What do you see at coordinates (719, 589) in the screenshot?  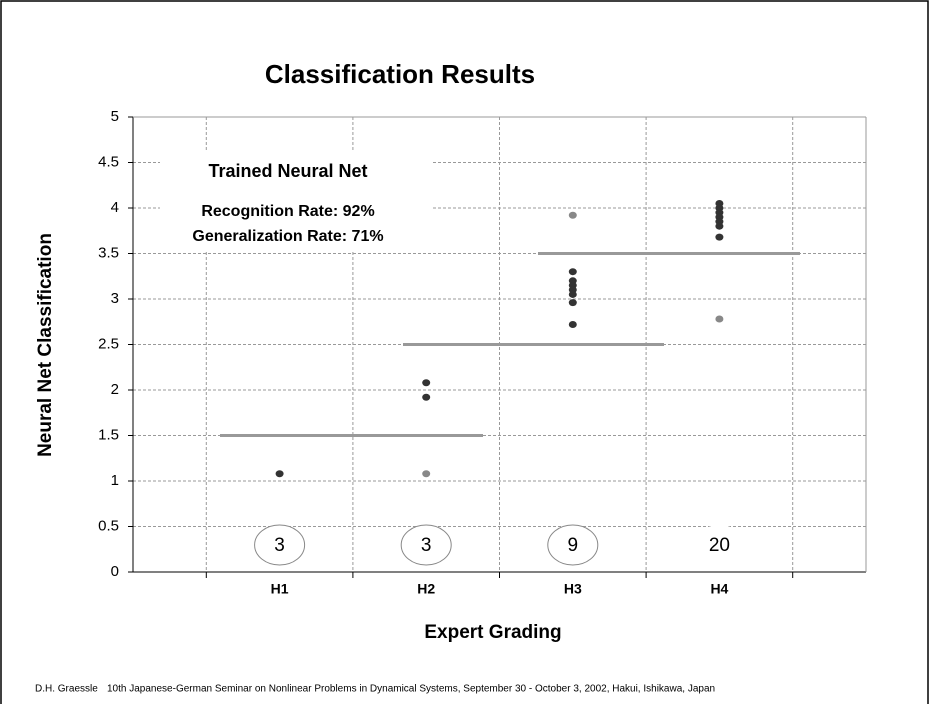 I see `x-tick-label: H4` at bounding box center [719, 589].